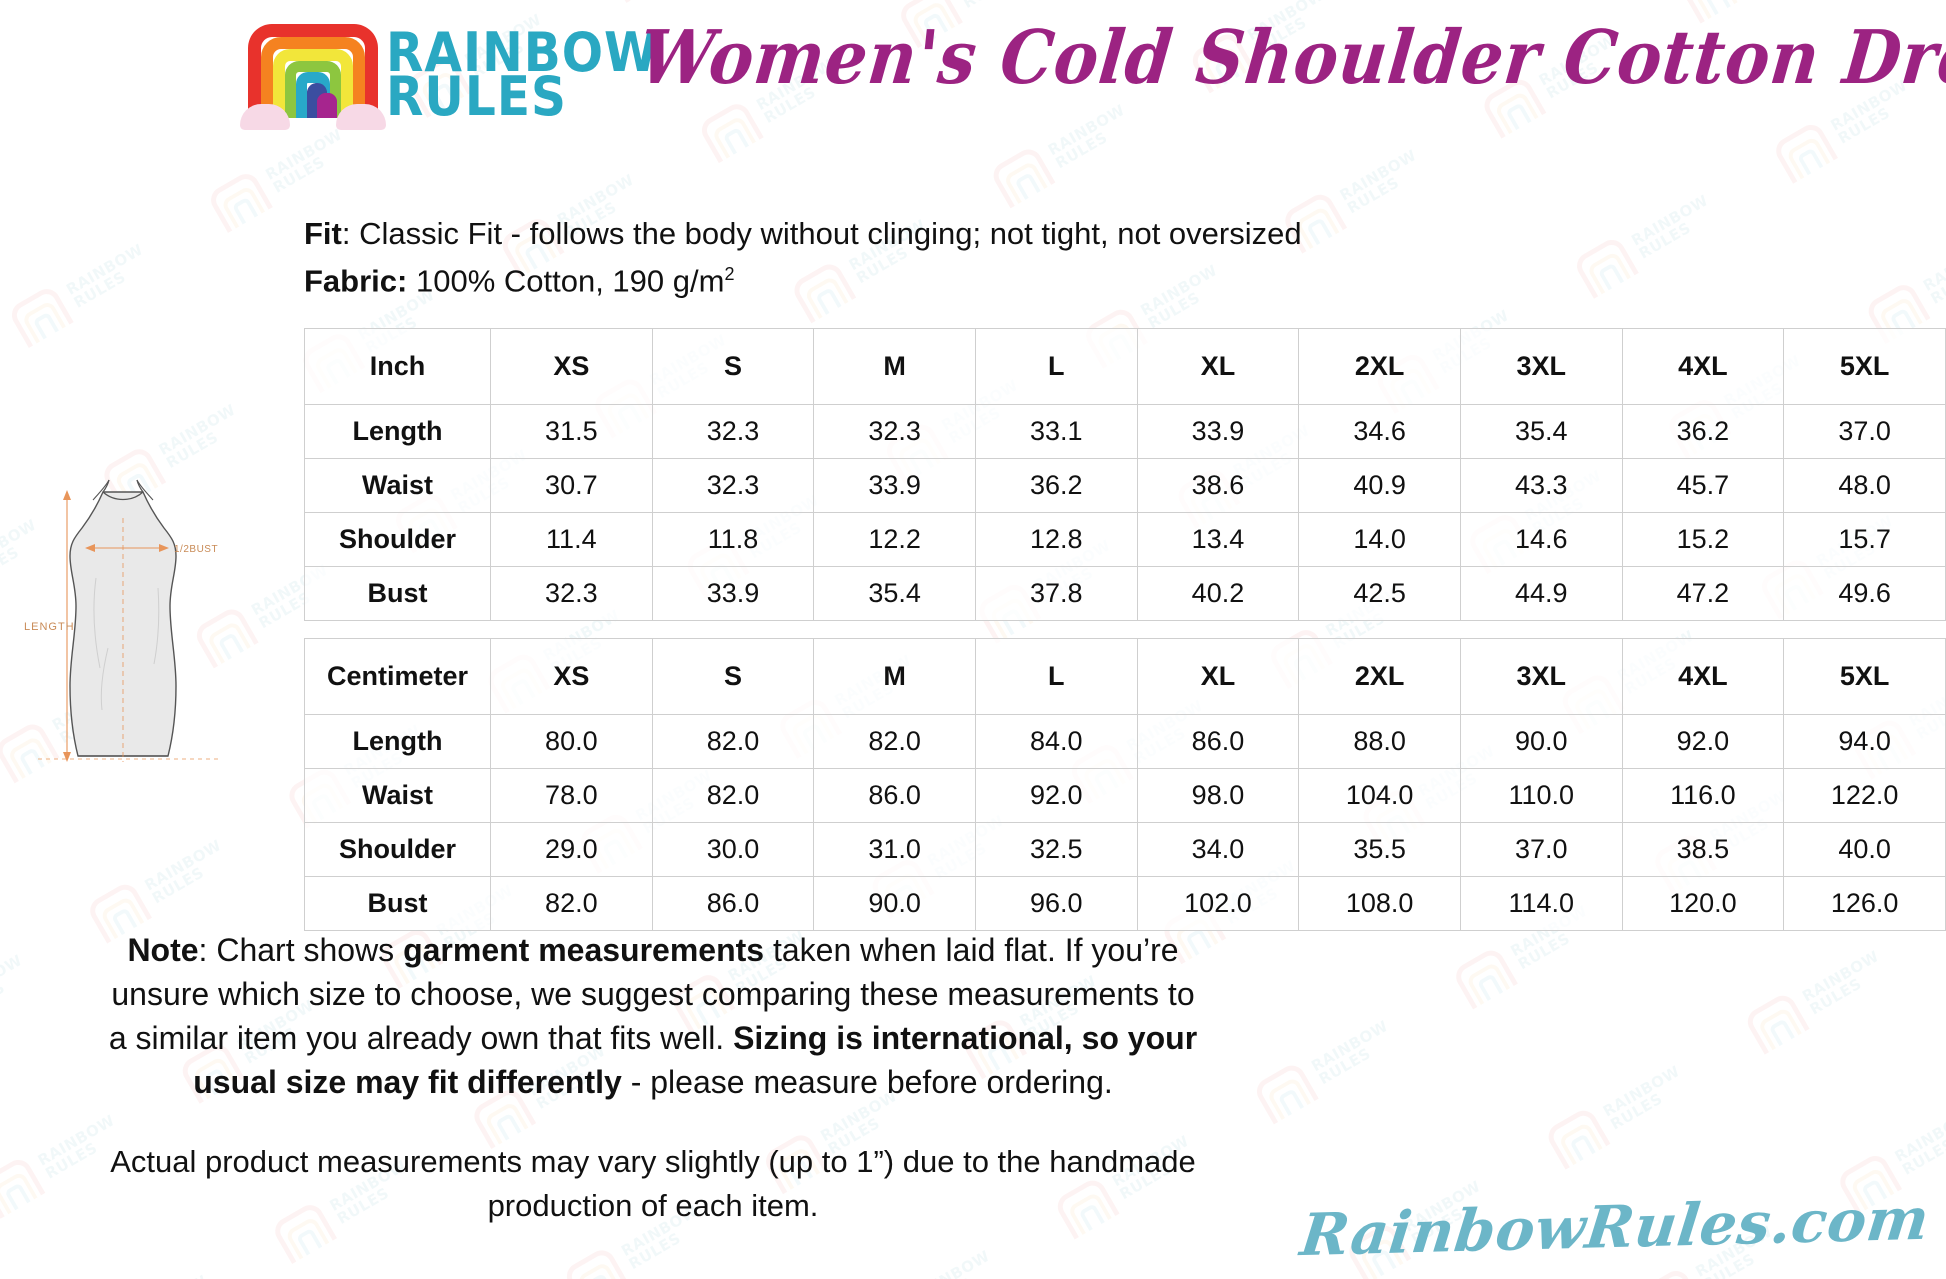 The image size is (1946, 1279). What do you see at coordinates (733, 676) in the screenshot?
I see `table-size-header-s: S` at bounding box center [733, 676].